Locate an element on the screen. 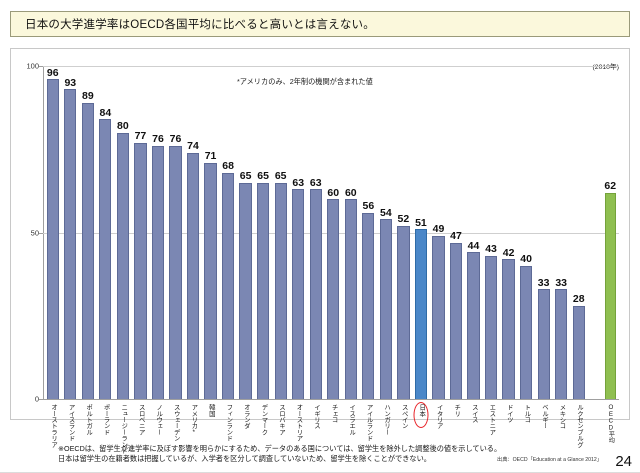 The image size is (640, 473). bar-item: 62 is located at coordinates (610, 232).